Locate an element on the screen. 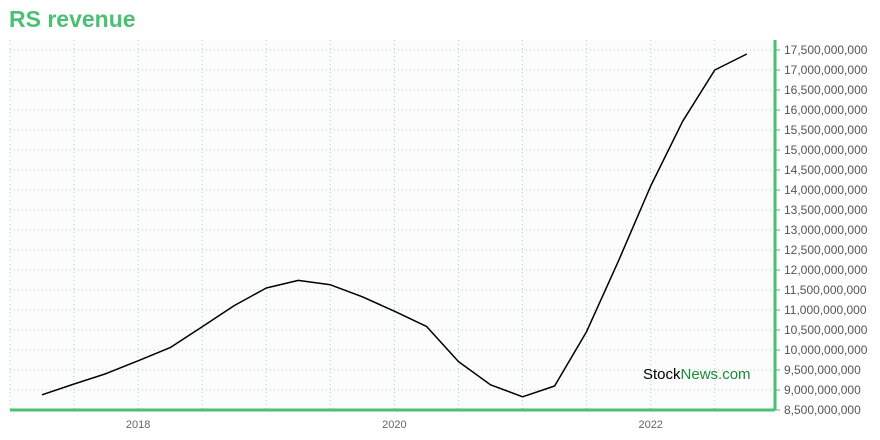 The image size is (880, 440). y-tick-label: 16,500,000,000 is located at coordinates (826, 90).